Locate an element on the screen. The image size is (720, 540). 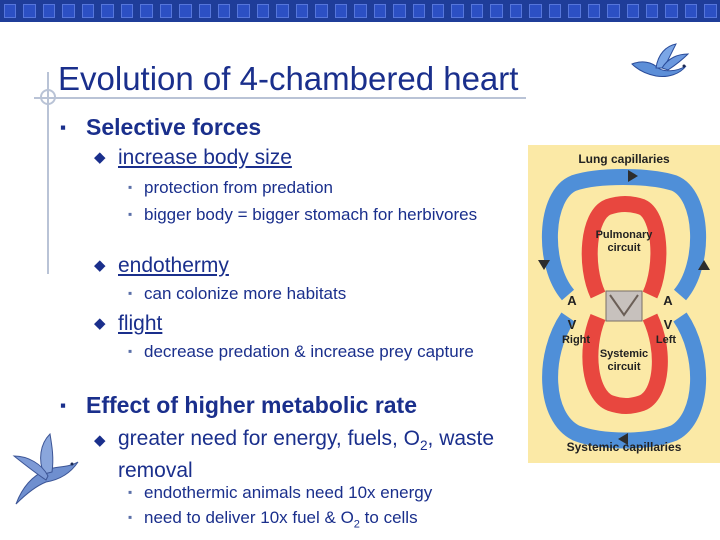
label-atrium-left: A is located at coordinates (668, 300).